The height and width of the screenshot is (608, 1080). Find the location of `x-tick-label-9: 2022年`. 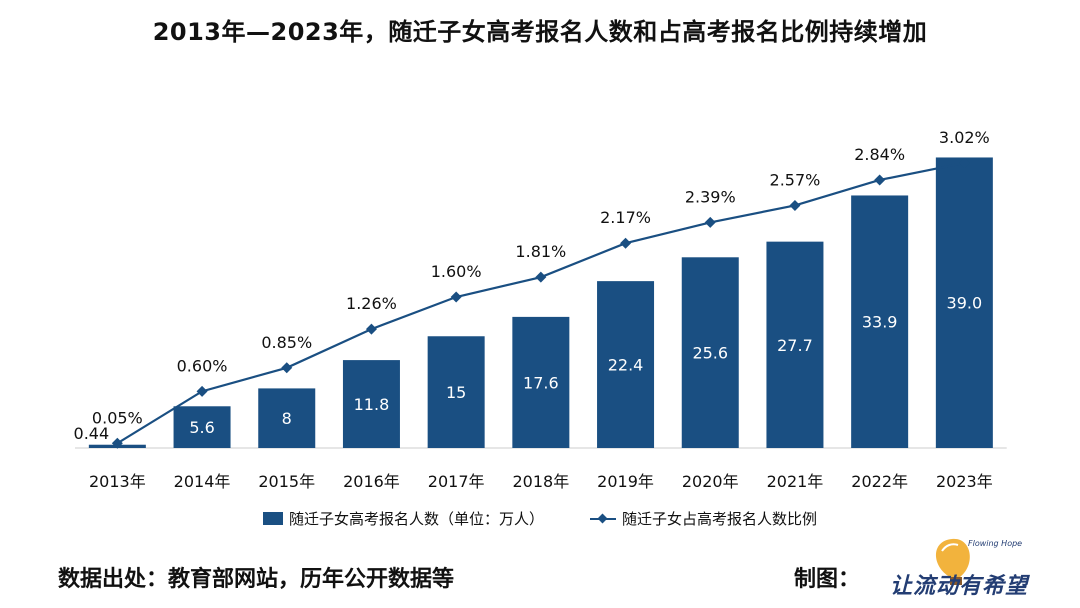

x-tick-label-9: 2022年 is located at coordinates (879, 481).